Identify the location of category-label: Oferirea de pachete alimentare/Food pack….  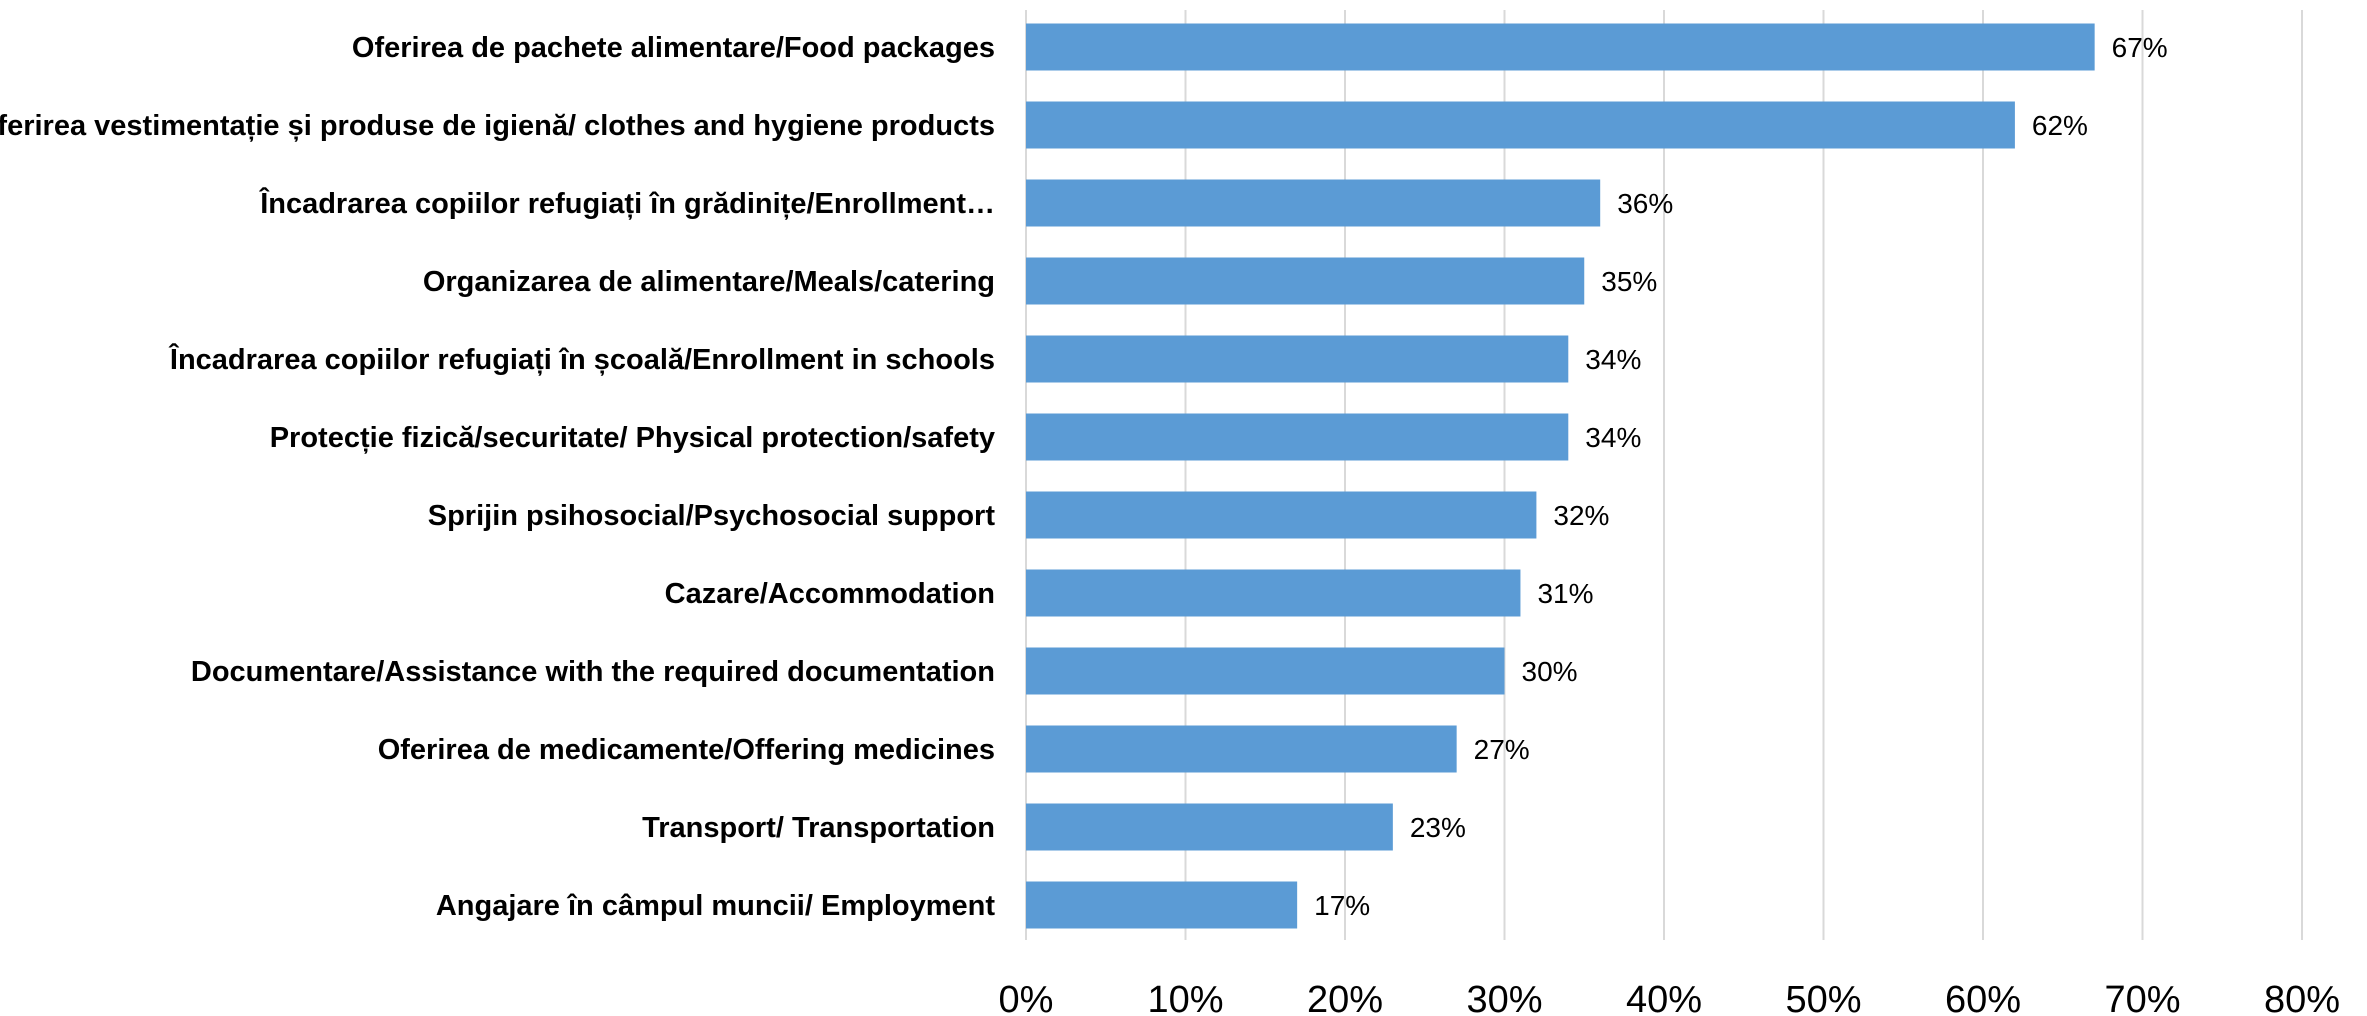
(673, 48).